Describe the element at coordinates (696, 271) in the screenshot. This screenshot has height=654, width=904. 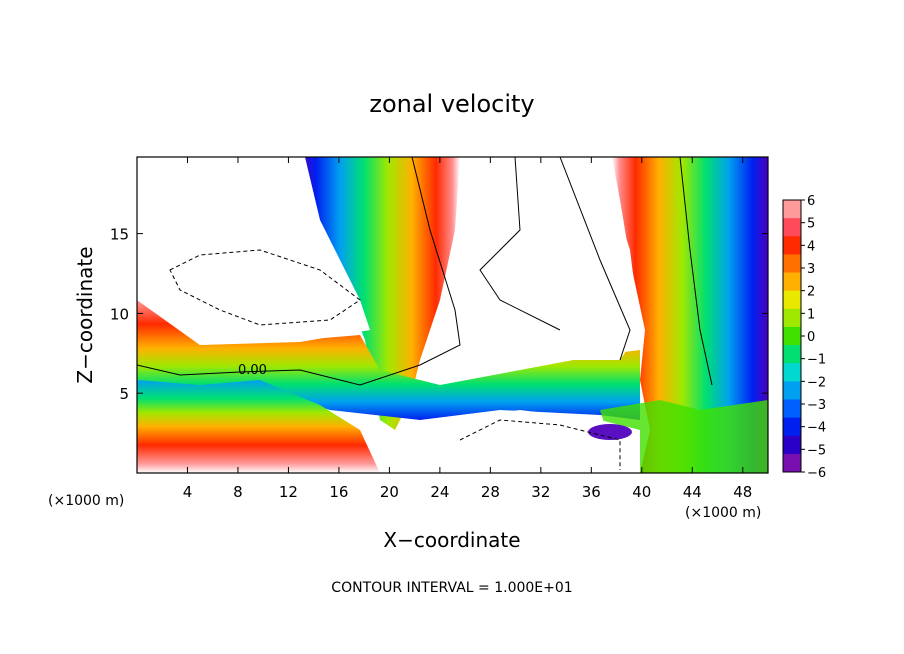
I see `contour-upper-right` at that location.